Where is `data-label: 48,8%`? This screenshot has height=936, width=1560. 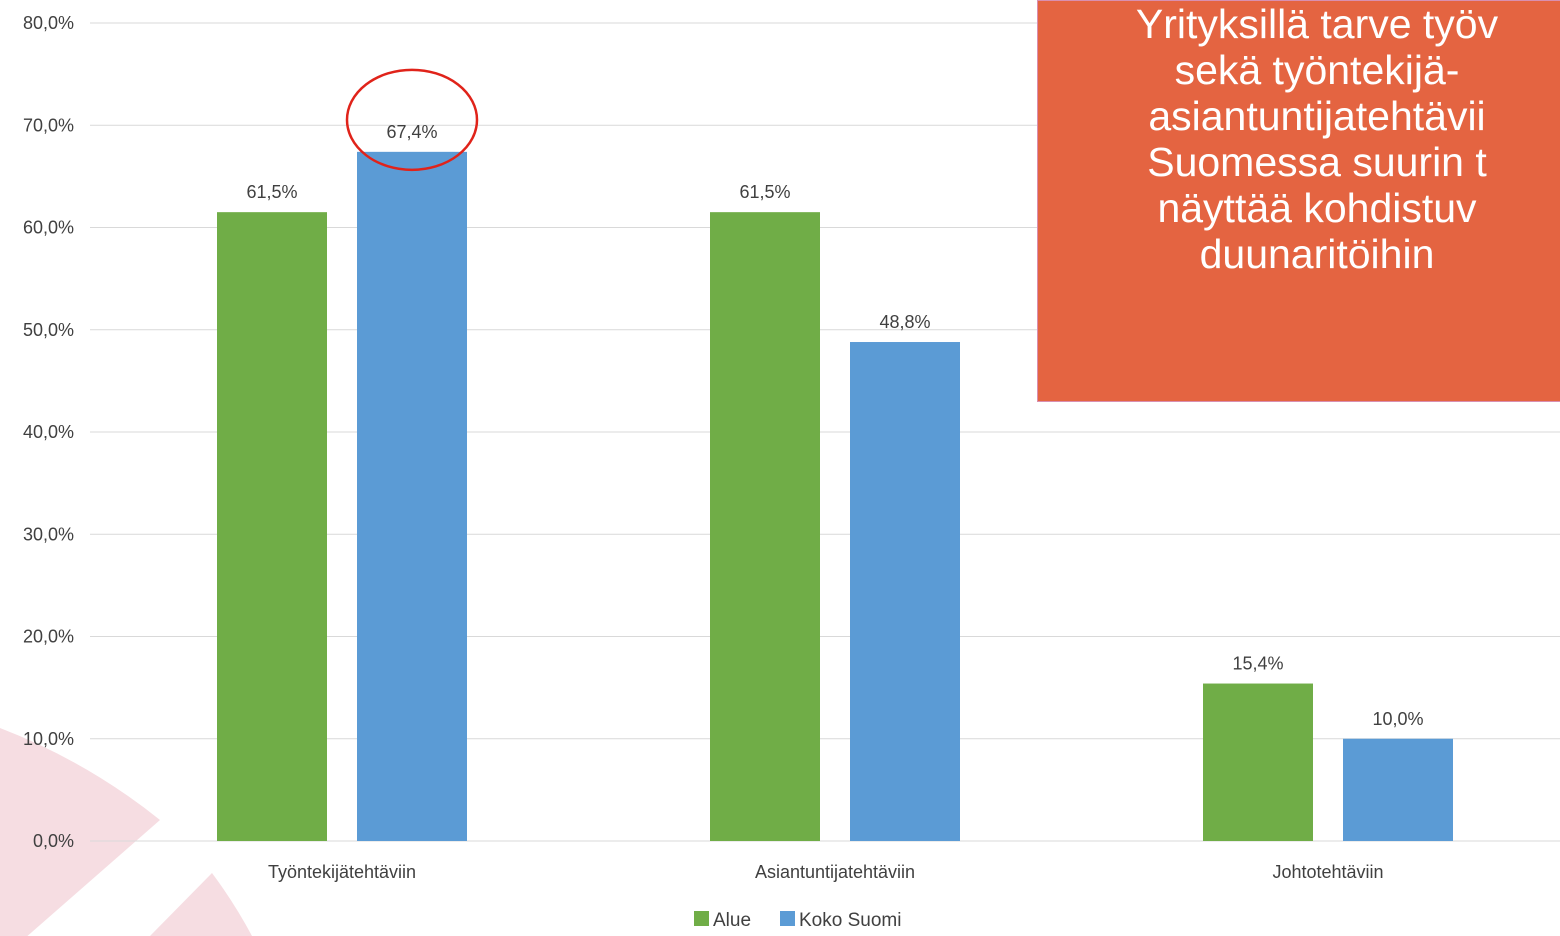
data-label: 48,8% is located at coordinates (904, 322).